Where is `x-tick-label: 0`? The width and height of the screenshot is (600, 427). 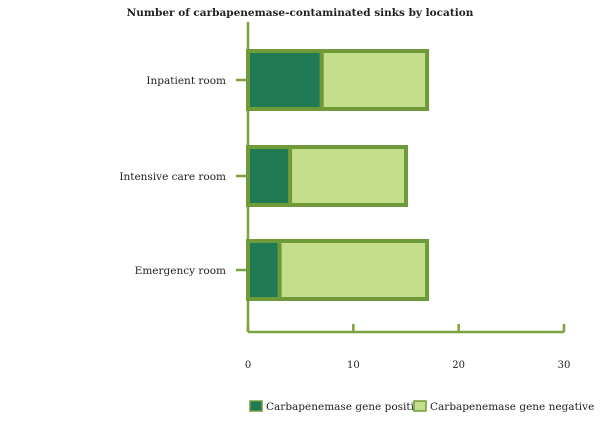 x-tick-label: 0 is located at coordinates (248, 365).